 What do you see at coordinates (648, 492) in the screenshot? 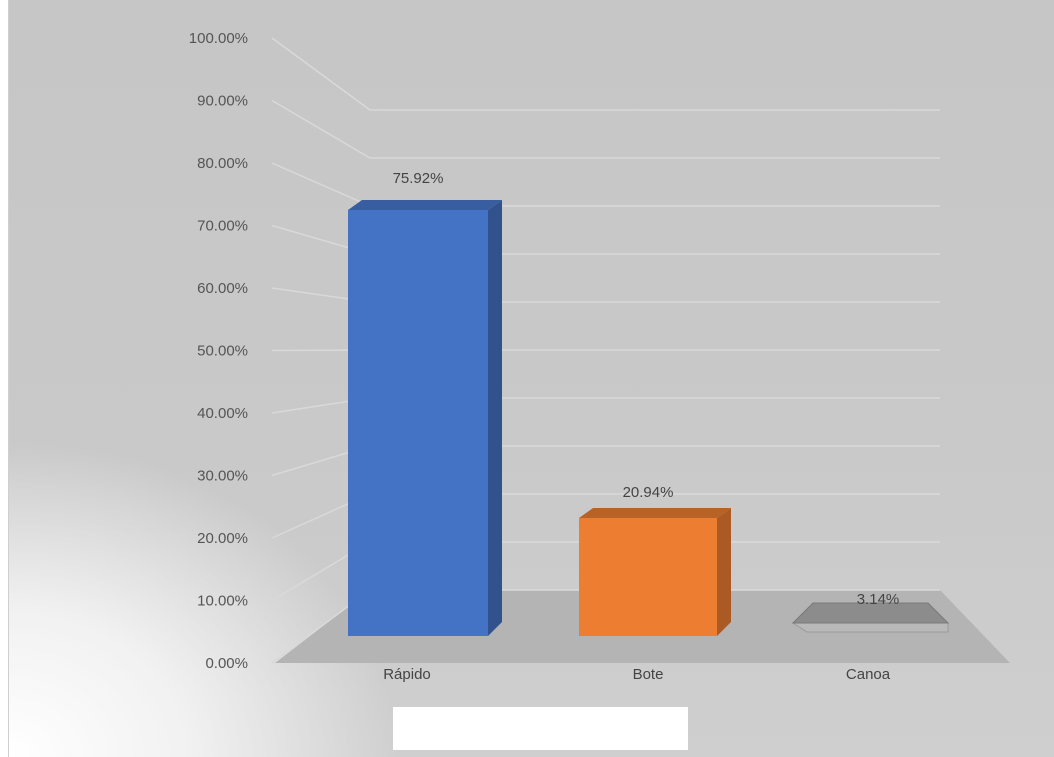
I see `data-label-bote: 20.94%` at bounding box center [648, 492].